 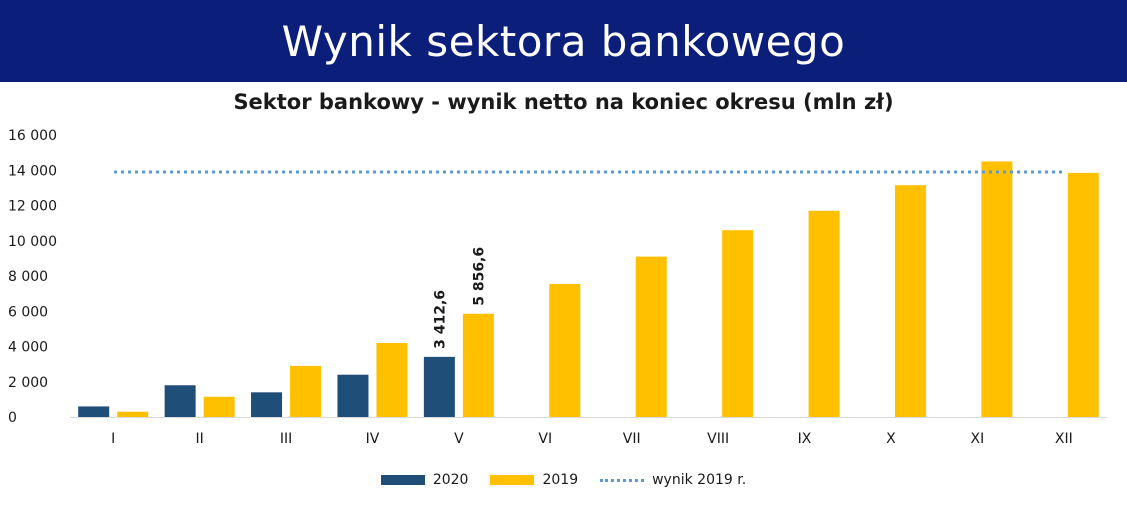 I want to click on x-tick-label: VII, so click(x=632, y=439).